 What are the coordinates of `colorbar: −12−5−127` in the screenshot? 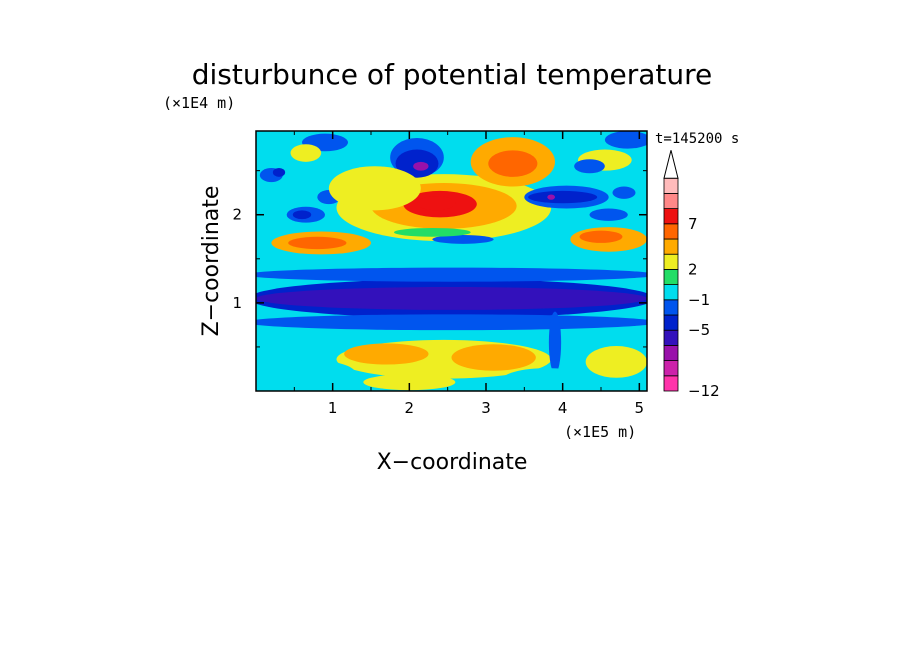 It's located at (691, 275).